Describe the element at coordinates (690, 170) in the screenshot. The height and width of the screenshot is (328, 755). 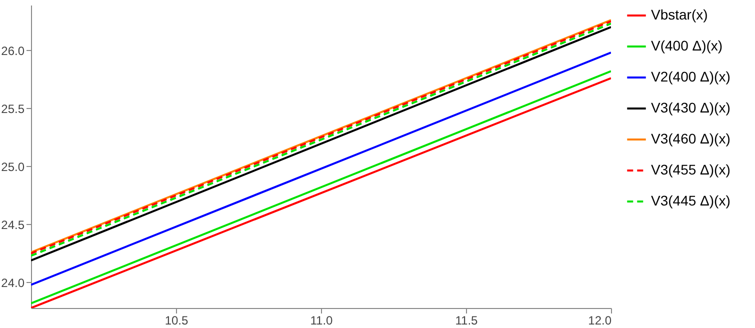
I see `legend-label: V3(455 Δ)(x)` at that location.